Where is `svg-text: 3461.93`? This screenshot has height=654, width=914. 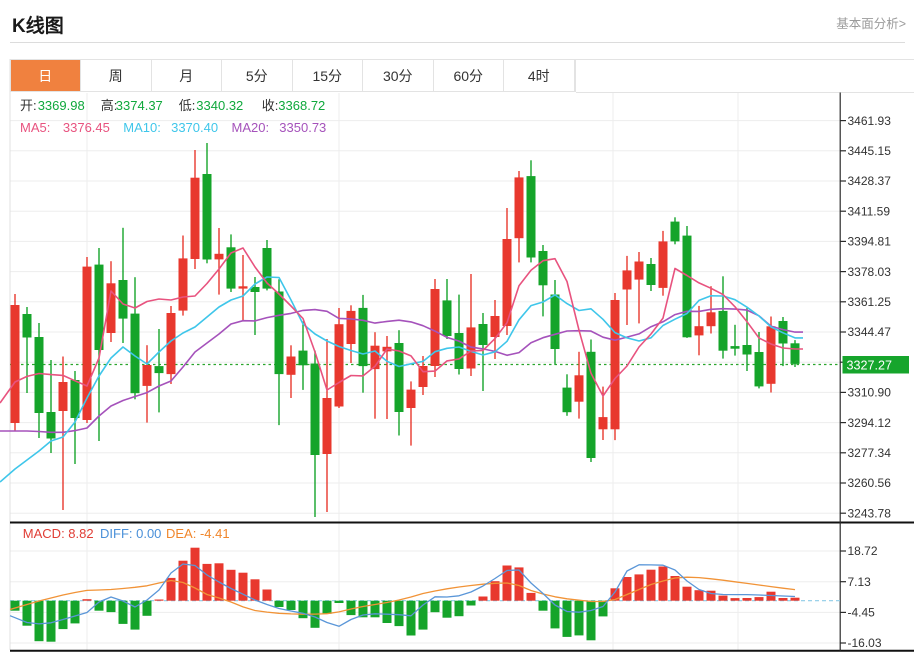 svg-text: 3461.93 is located at coordinates (870, 121).